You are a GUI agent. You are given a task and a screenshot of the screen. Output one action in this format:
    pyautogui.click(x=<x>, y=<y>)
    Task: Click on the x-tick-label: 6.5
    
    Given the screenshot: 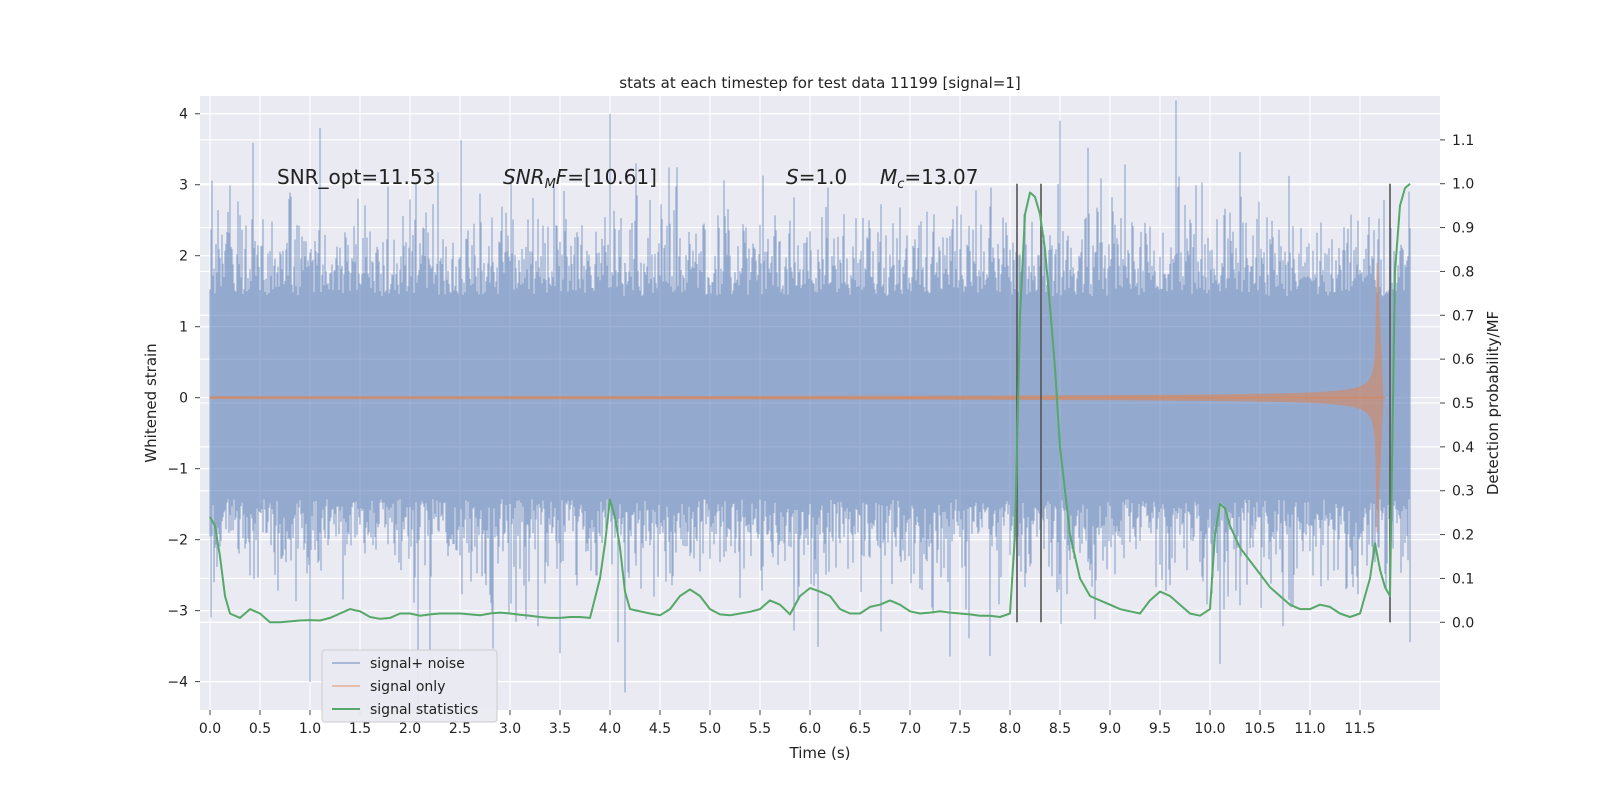 What is the action you would take?
    pyautogui.click(x=860, y=729)
    